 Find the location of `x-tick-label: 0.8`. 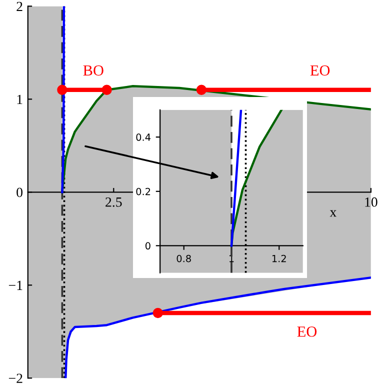

x-tick-label: 0.8 is located at coordinates (183, 258).